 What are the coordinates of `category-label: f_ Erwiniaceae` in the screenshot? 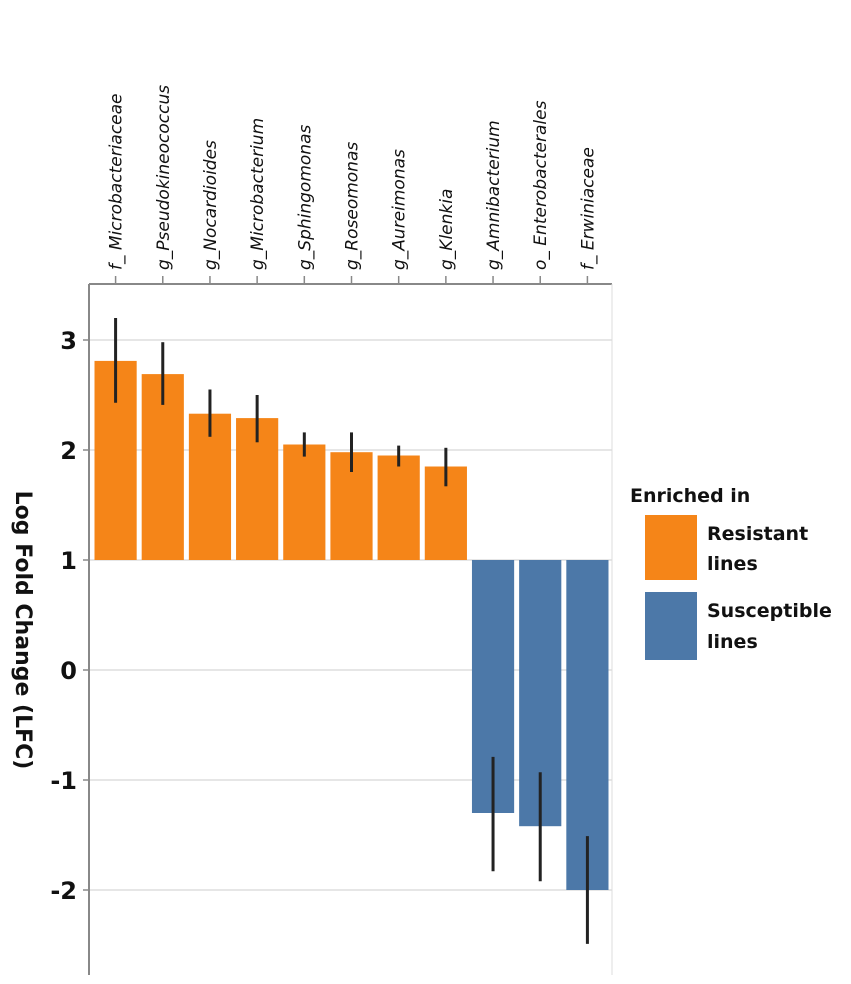 It's located at (588, 208).